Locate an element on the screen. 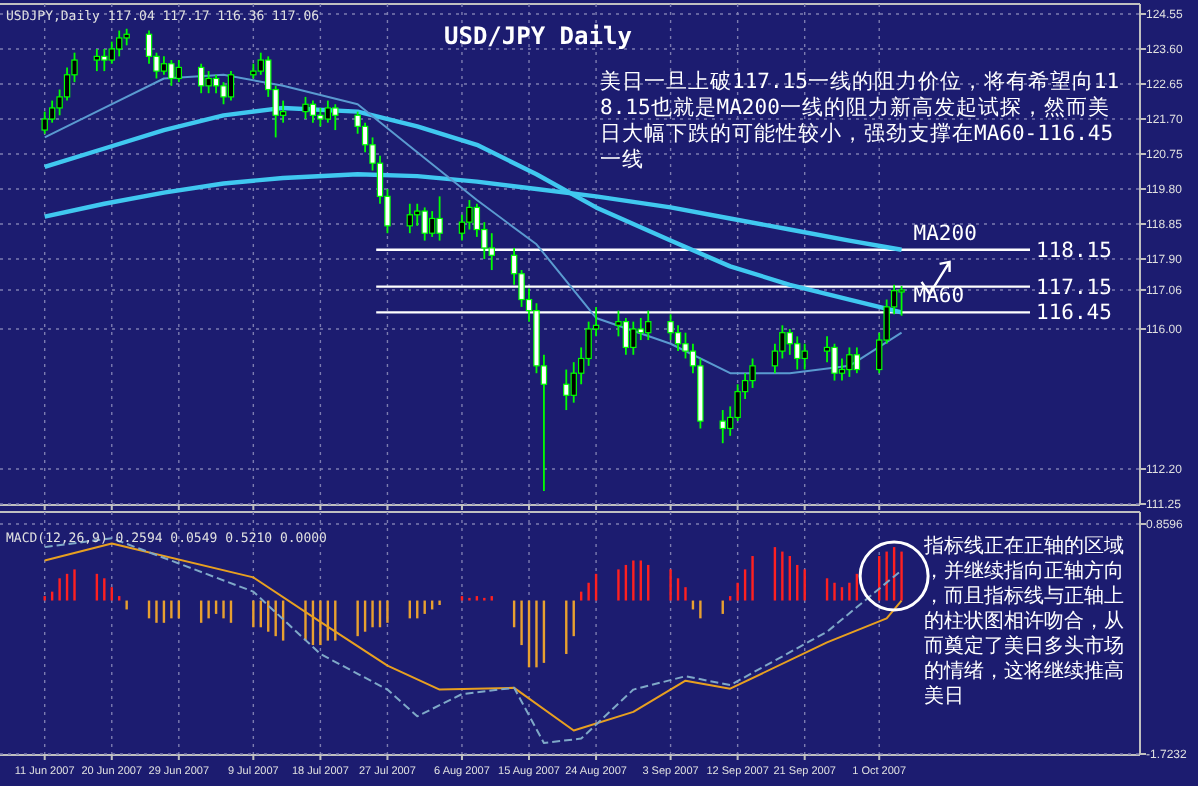 This screenshot has width=1198, height=786. series-label: MA60 is located at coordinates (939, 296).